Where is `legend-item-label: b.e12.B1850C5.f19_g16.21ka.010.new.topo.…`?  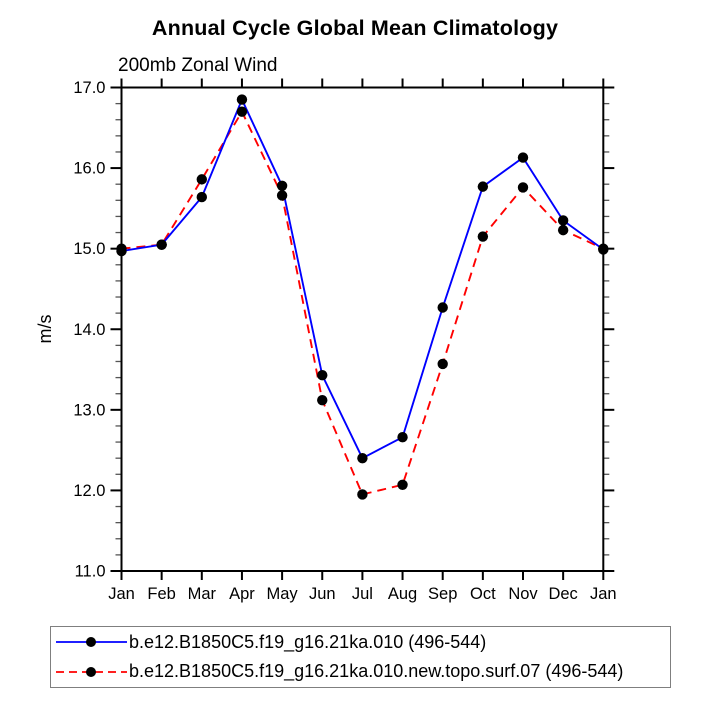 legend-item-label: b.e12.B1850C5.f19_g16.21ka.010.new.topo.… is located at coordinates (376, 671).